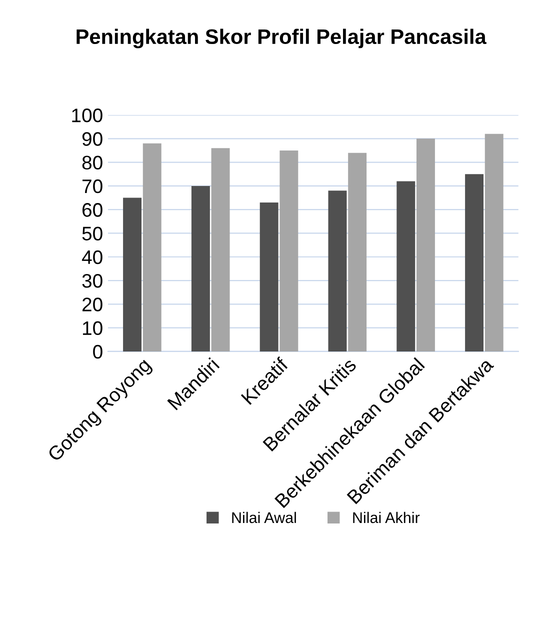 Image resolution: width=540 pixels, height=639 pixels. Describe the element at coordinates (92, 257) in the screenshot. I see `y-tick-label: 40` at that location.